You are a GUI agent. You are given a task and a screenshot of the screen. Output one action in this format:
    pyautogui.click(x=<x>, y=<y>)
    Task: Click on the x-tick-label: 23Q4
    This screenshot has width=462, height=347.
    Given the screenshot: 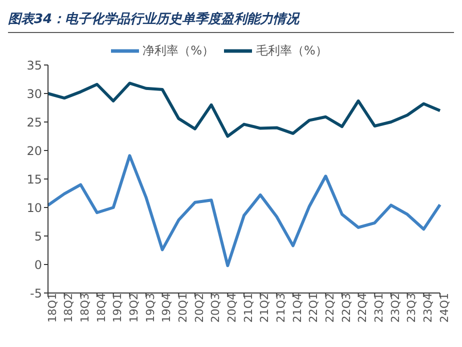 What is the action you would take?
    pyautogui.click(x=427, y=308)
    